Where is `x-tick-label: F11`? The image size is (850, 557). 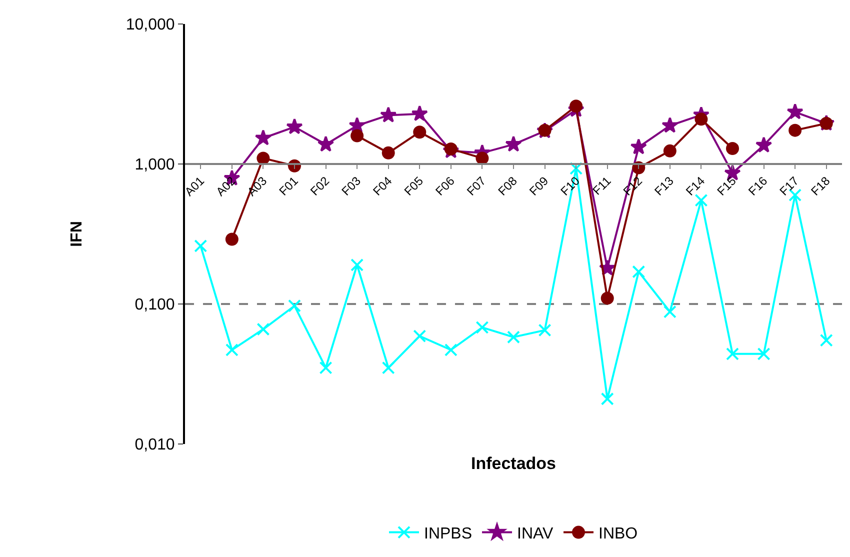
x-tick-label: F11 is located at coordinates (602, 186).